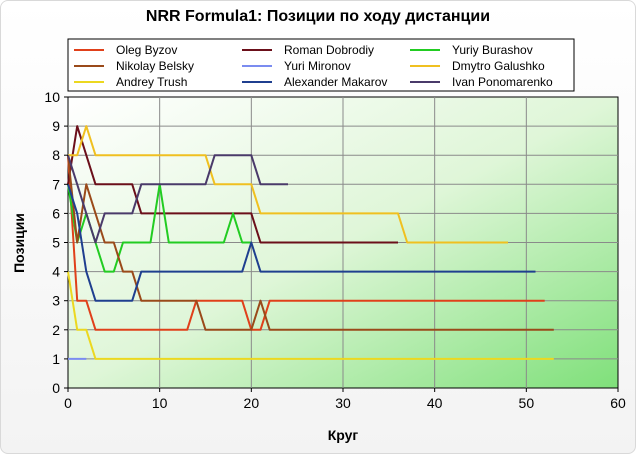  What do you see at coordinates (155, 66) in the screenshot?
I see `legend-label: Nikolay Belsky` at bounding box center [155, 66].